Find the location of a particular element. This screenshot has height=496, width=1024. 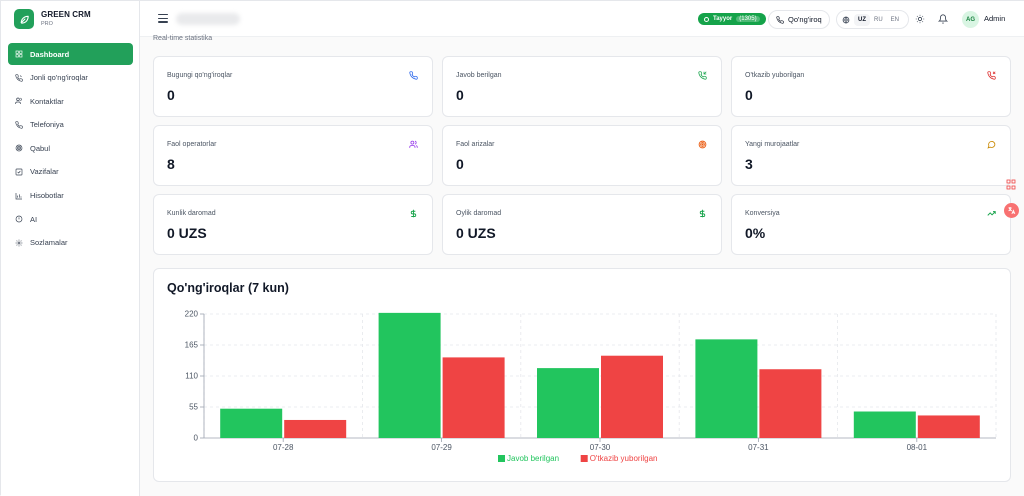

brand-name: GREEN CRM is located at coordinates (66, 14).